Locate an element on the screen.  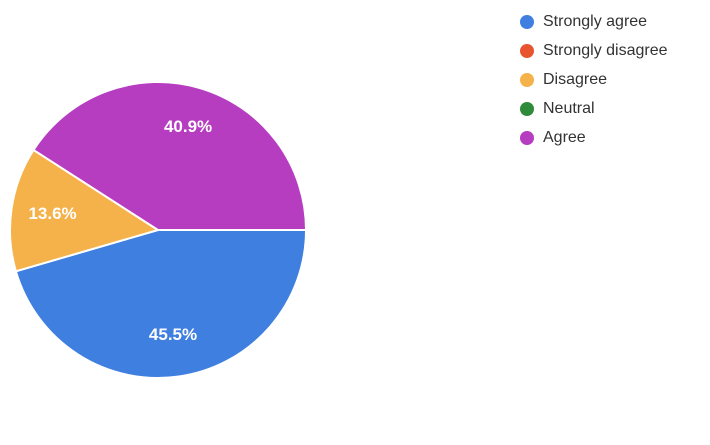
legend-item-strongly-agree: Strongly agree is located at coordinates (594, 22).